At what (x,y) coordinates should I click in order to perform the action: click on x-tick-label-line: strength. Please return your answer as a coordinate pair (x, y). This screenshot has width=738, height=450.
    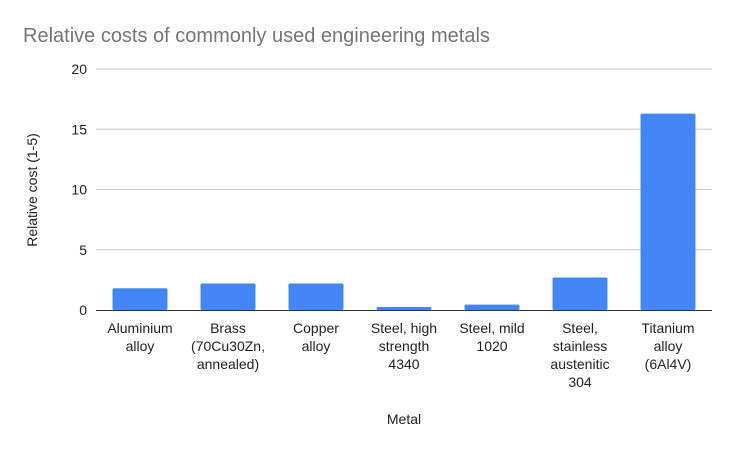
    Looking at the image, I should click on (404, 346).